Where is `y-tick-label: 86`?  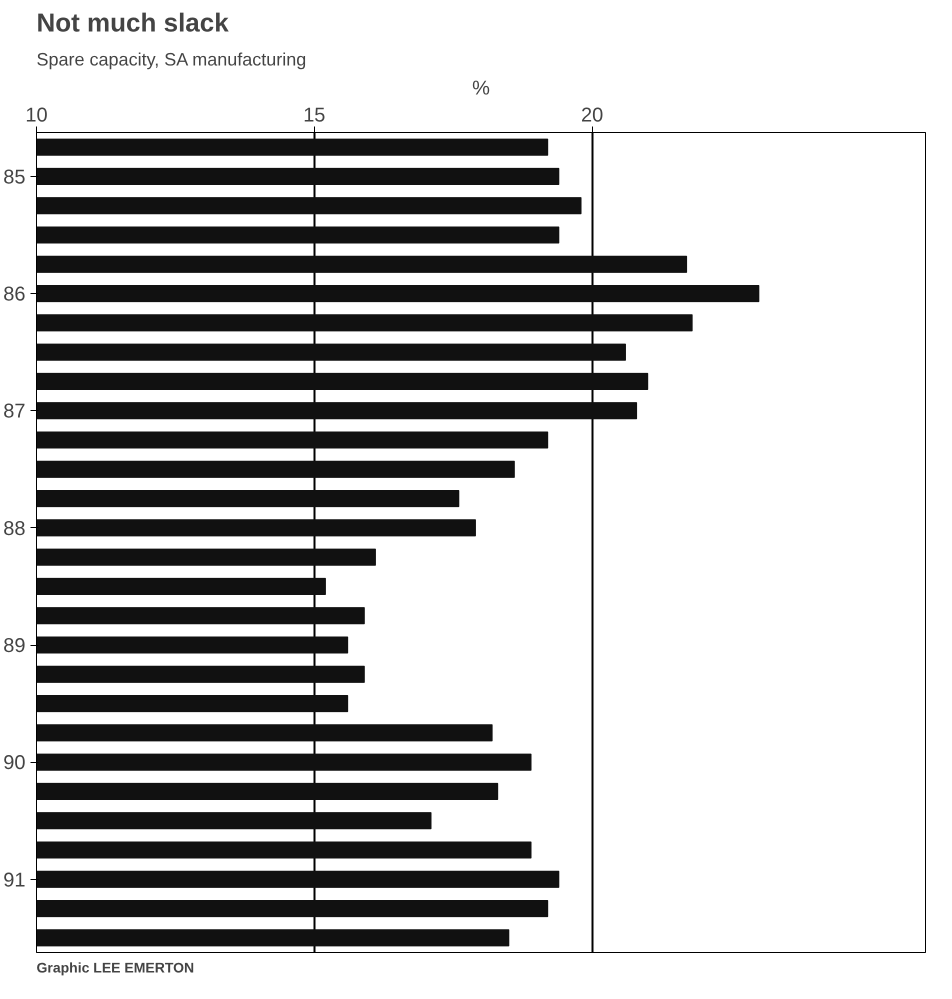
y-tick-label: 86 is located at coordinates (14, 295).